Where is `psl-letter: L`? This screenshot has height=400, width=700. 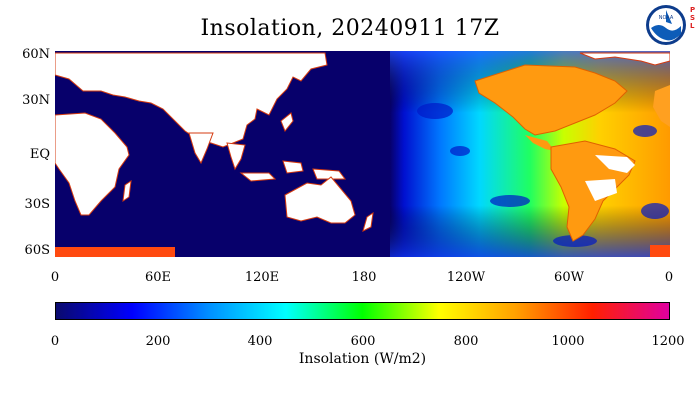 psl-letter: L is located at coordinates (692, 26).